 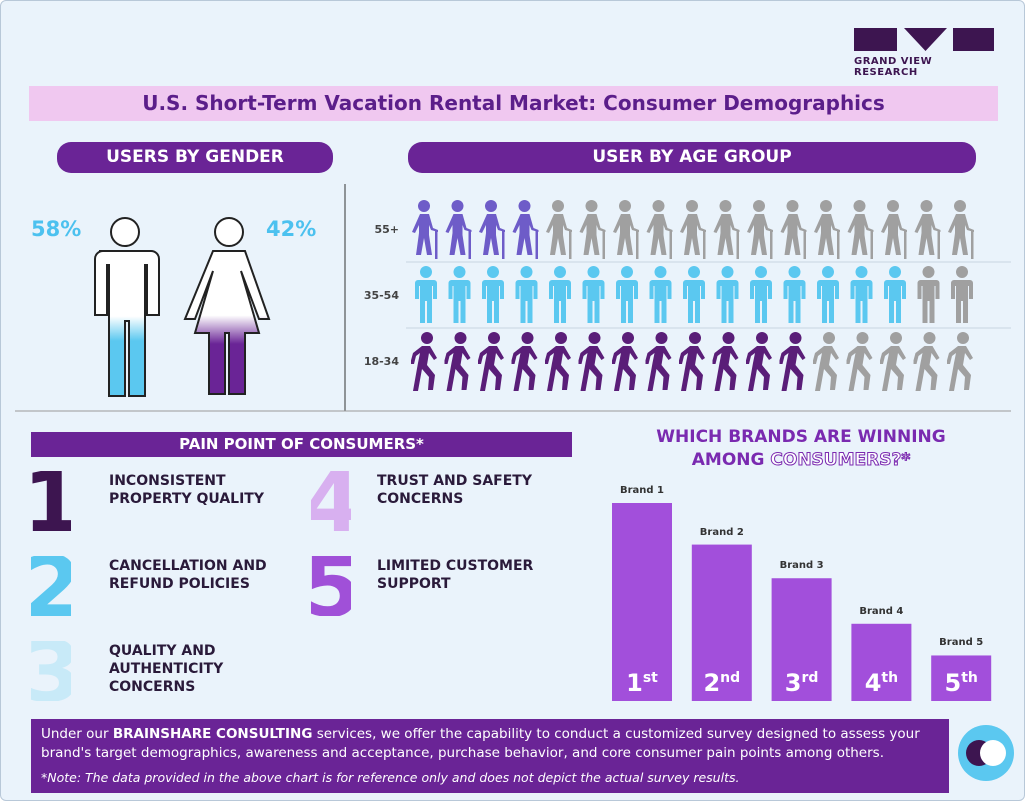 What do you see at coordinates (840, 460) in the screenshot?
I see `chart-subtitle-highlight: CONSUMERS?*` at bounding box center [840, 460].